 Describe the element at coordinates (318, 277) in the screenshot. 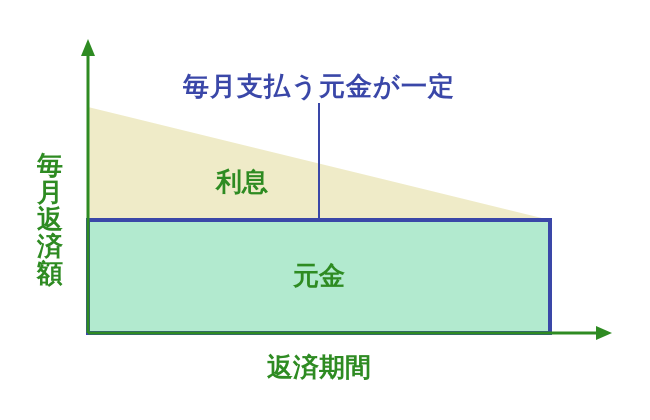

I see `series-label: 元金` at that location.